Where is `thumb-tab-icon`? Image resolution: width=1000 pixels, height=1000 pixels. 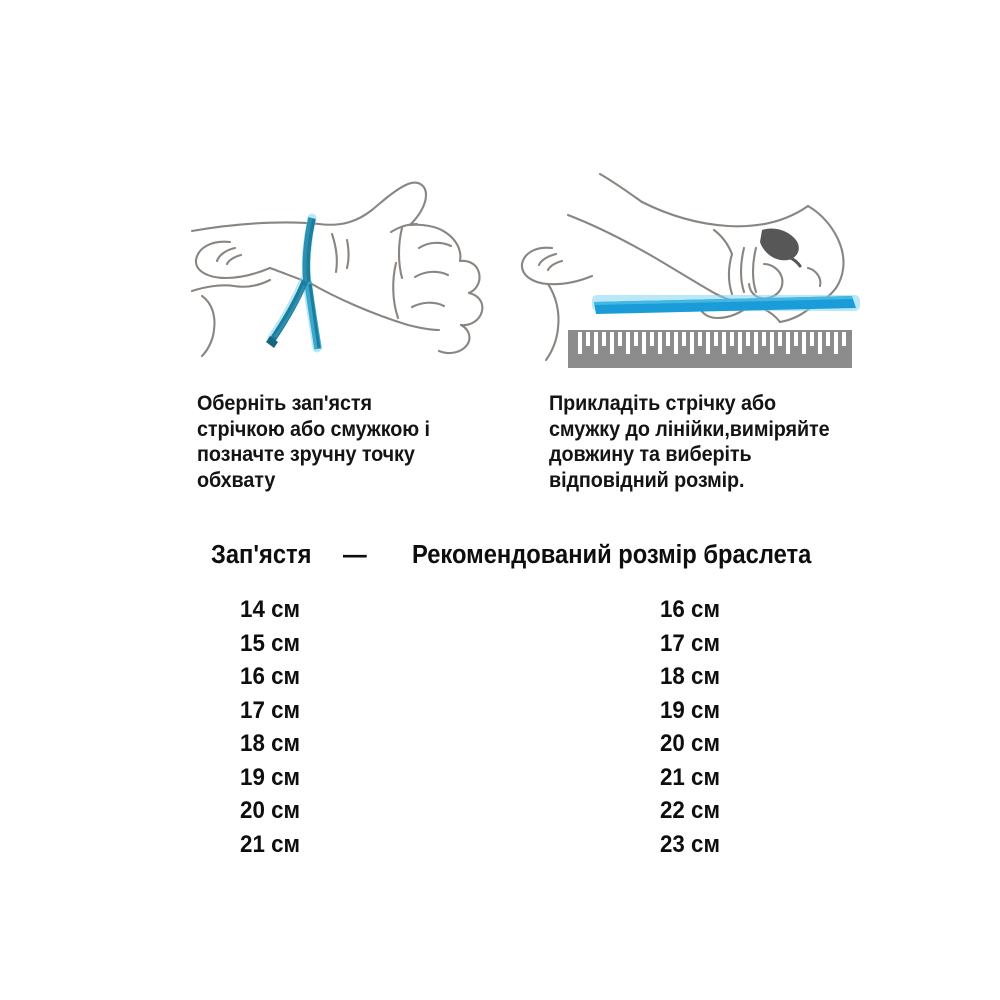
thumb-tab-icon is located at coordinates (779, 244).